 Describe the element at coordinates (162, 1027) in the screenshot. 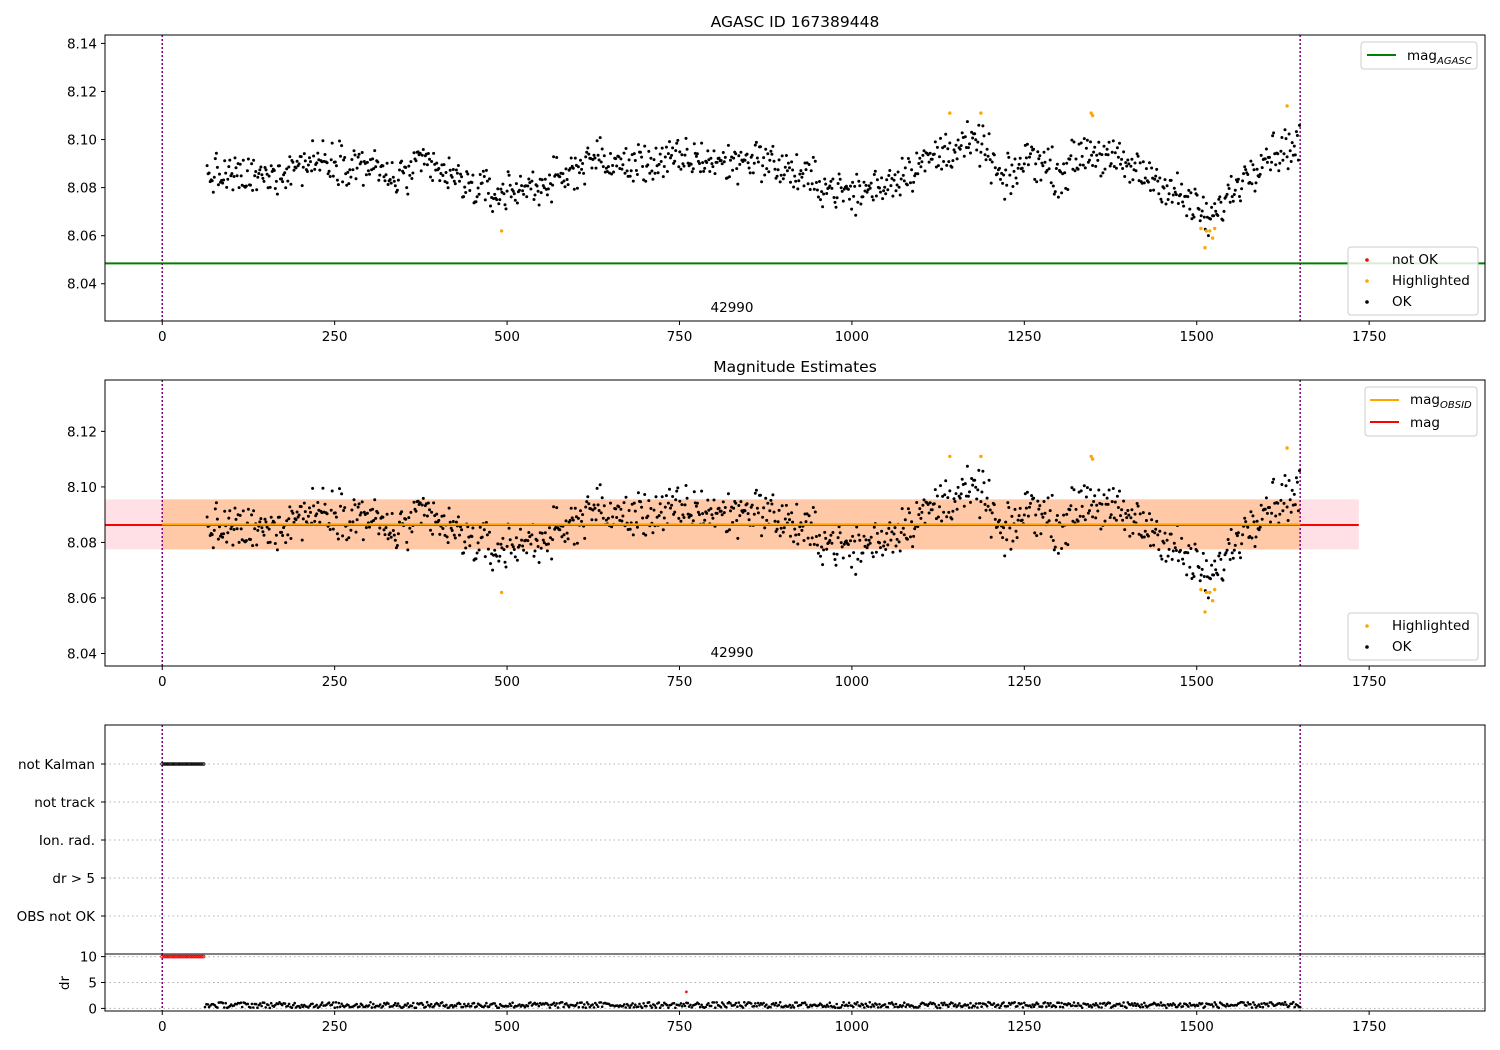

I see `x-tick-label: 0` at that location.